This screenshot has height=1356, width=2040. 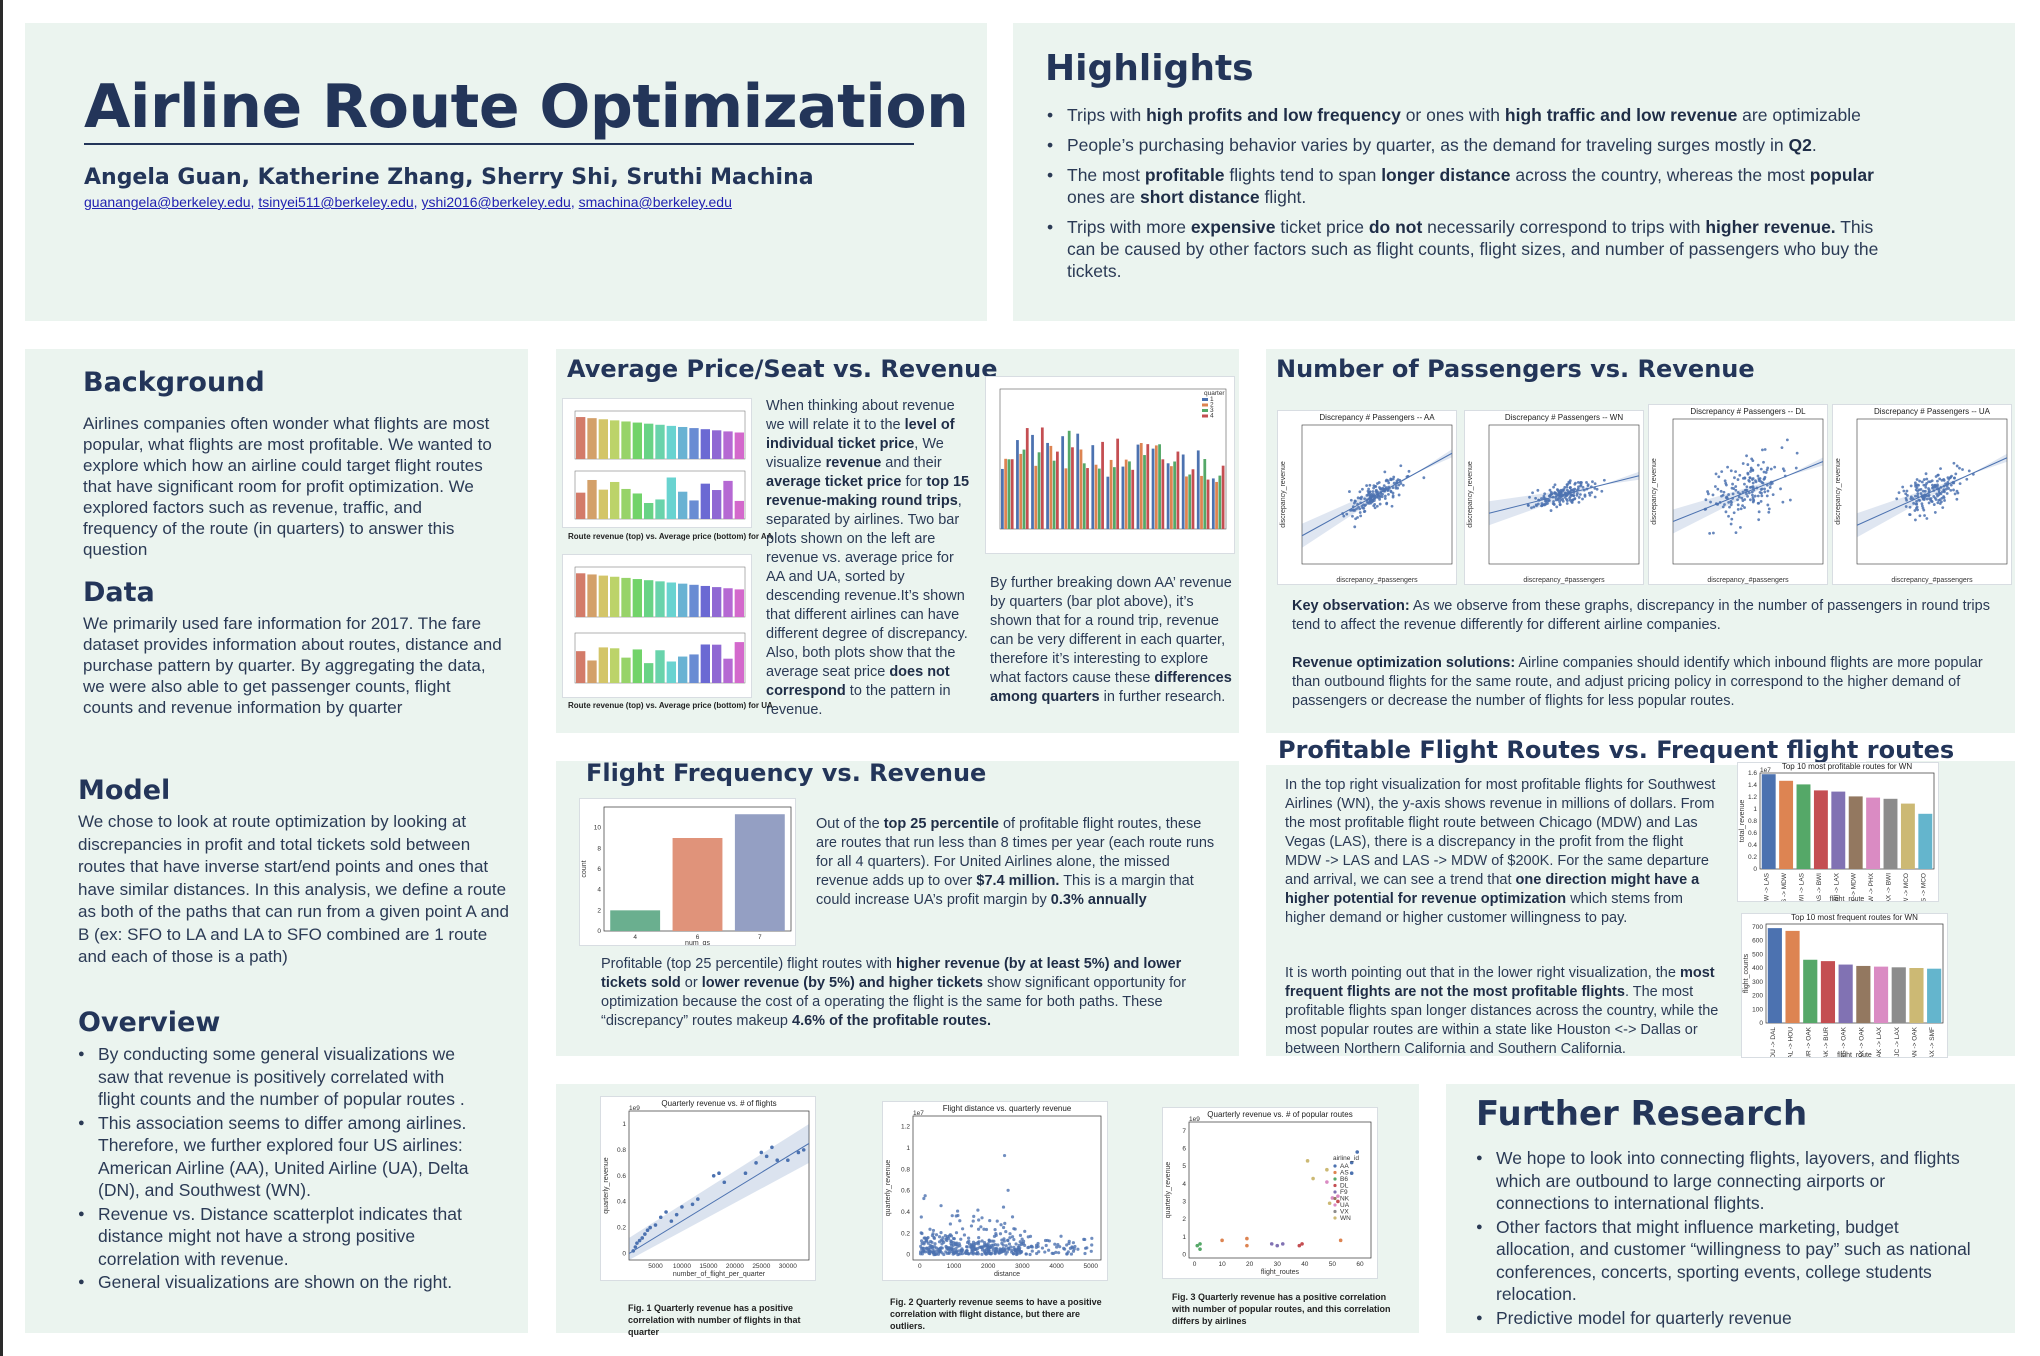 I want to click on x-tick-label: 6, so click(x=698, y=937).